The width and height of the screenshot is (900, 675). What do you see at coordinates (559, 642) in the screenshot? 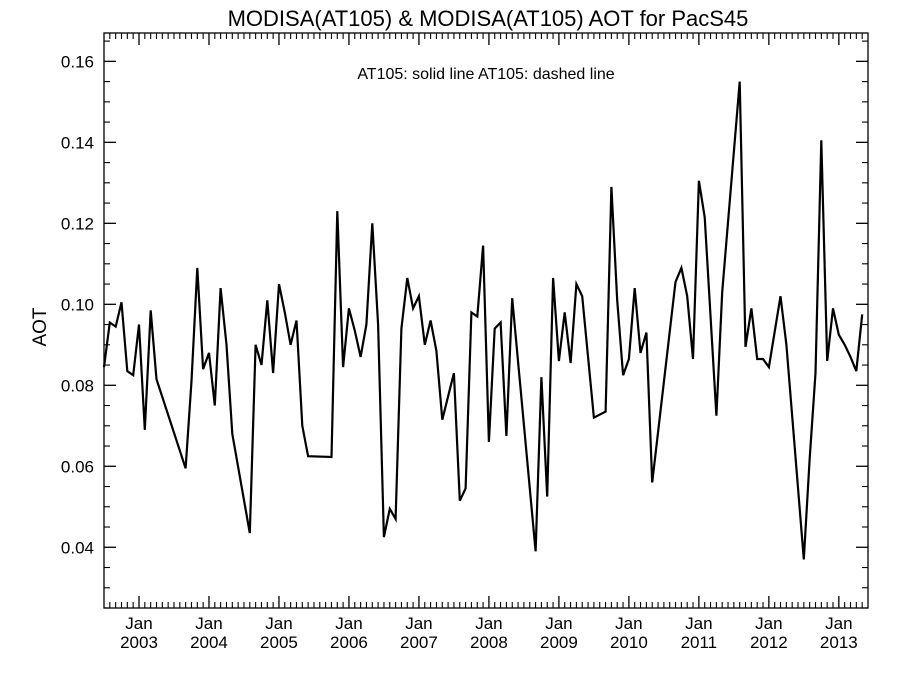
I see `x-tick-label-year: 2009` at bounding box center [559, 642].